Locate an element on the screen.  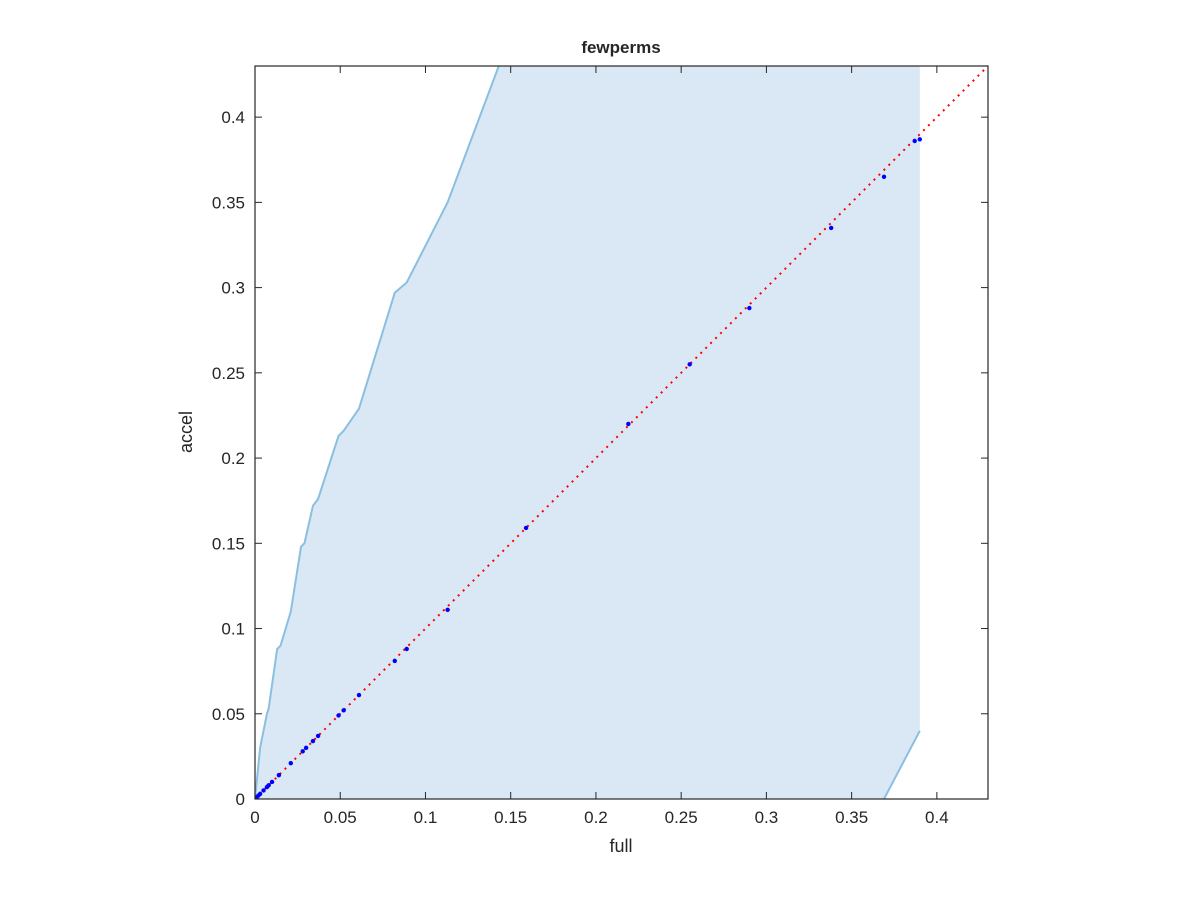
x-tick-label: 0.1 is located at coordinates (426, 817).